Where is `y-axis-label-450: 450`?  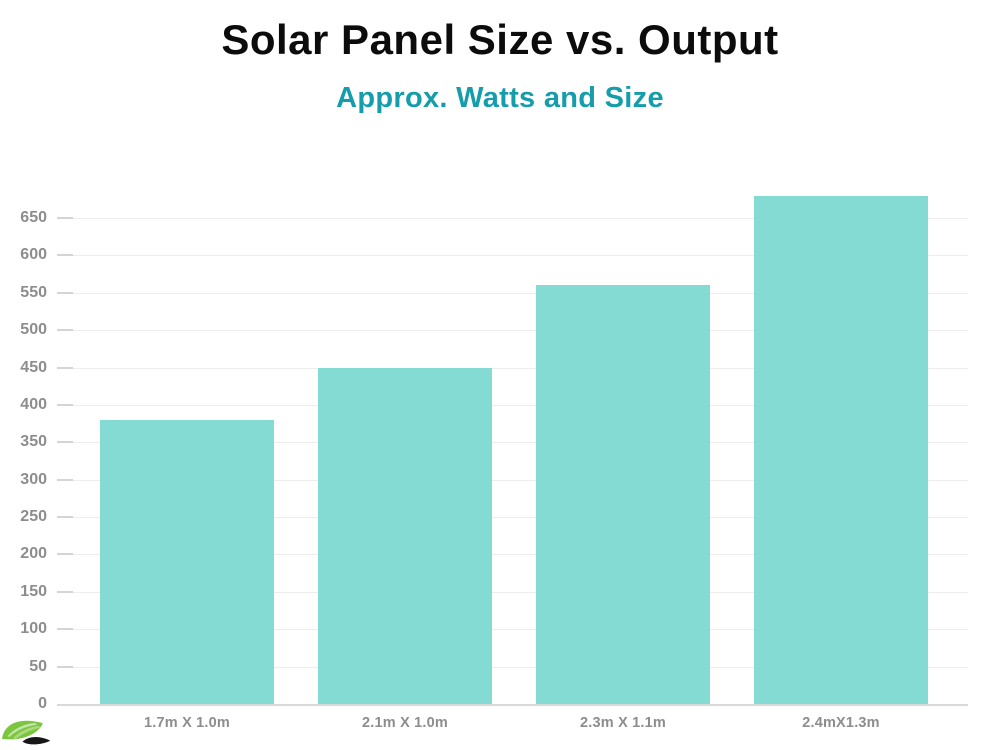
y-axis-label-450: 450 is located at coordinates (33, 367).